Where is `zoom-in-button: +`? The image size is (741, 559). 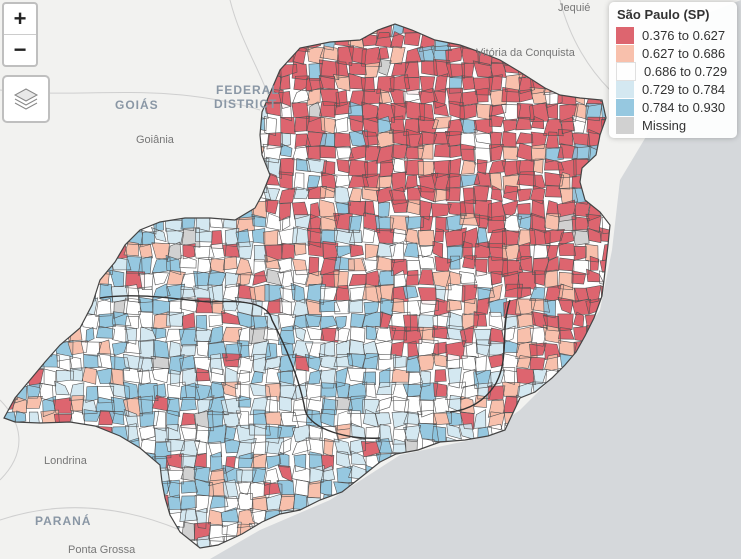 zoom-in-button: + is located at coordinates (20, 18).